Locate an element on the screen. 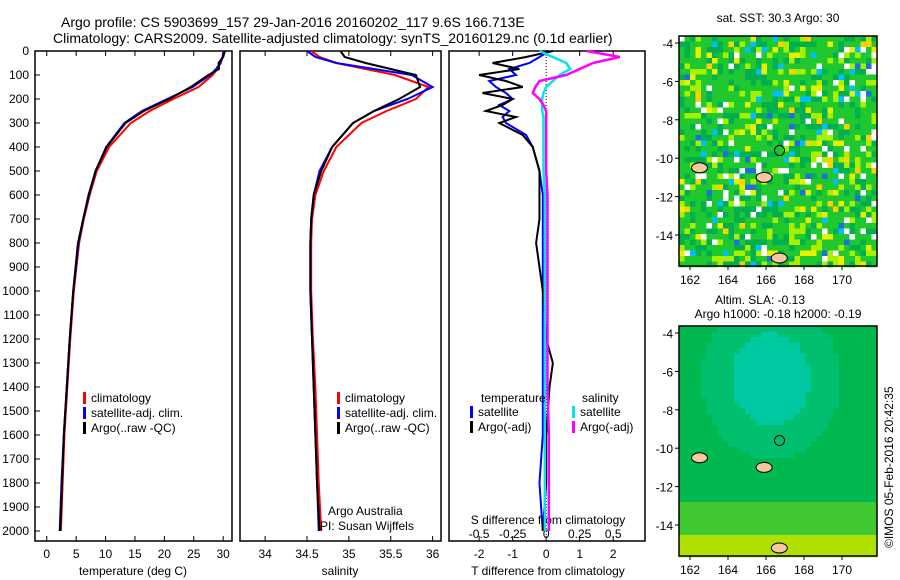 The height and width of the screenshot is (580, 900). map-lon-label: 162 is located at coordinates (690, 280).